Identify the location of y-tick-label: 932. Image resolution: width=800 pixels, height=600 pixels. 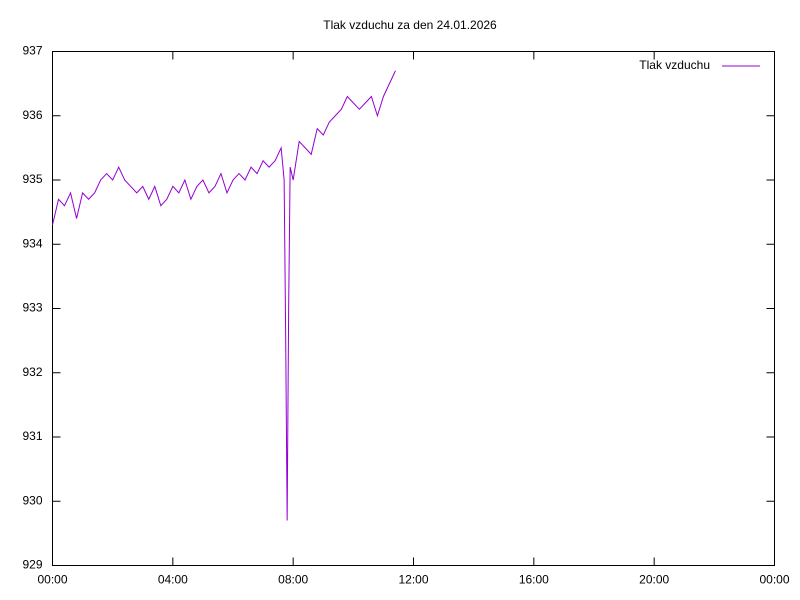
(32, 372).